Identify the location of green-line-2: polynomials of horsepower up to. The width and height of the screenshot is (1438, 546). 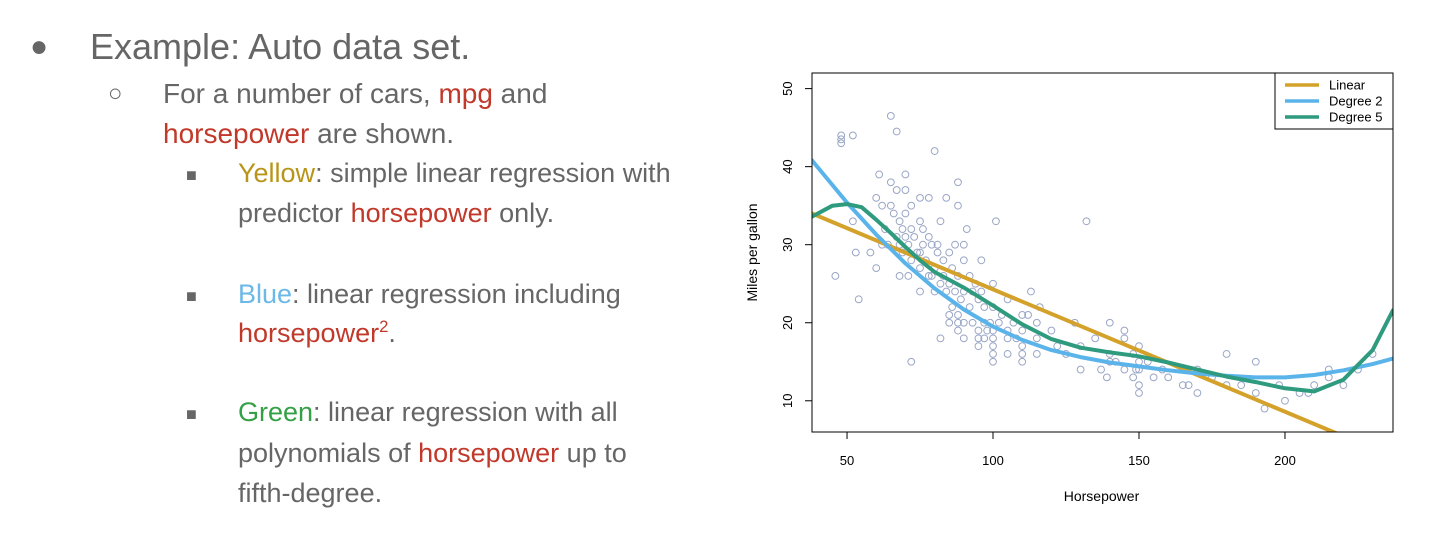
(432, 453).